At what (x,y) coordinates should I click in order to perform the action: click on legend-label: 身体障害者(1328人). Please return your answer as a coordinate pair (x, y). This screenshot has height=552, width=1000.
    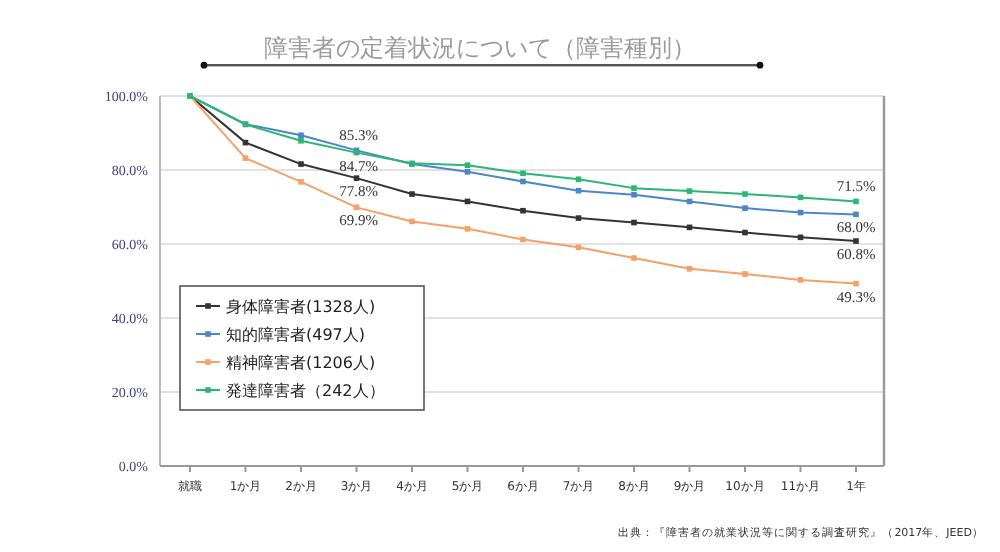
    Looking at the image, I should click on (301, 307).